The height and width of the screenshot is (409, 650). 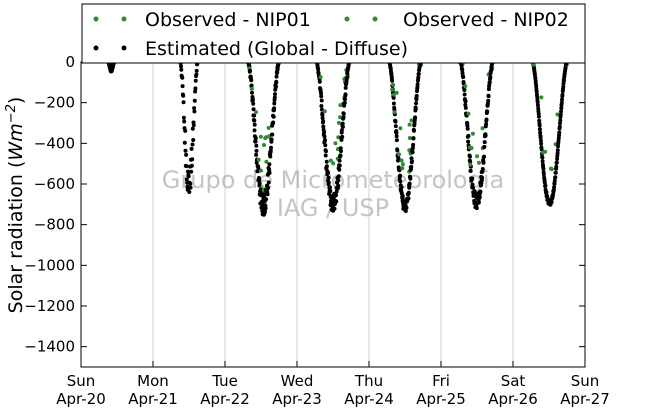 I want to click on legend-marker-estimated-a, so click(x=96, y=48).